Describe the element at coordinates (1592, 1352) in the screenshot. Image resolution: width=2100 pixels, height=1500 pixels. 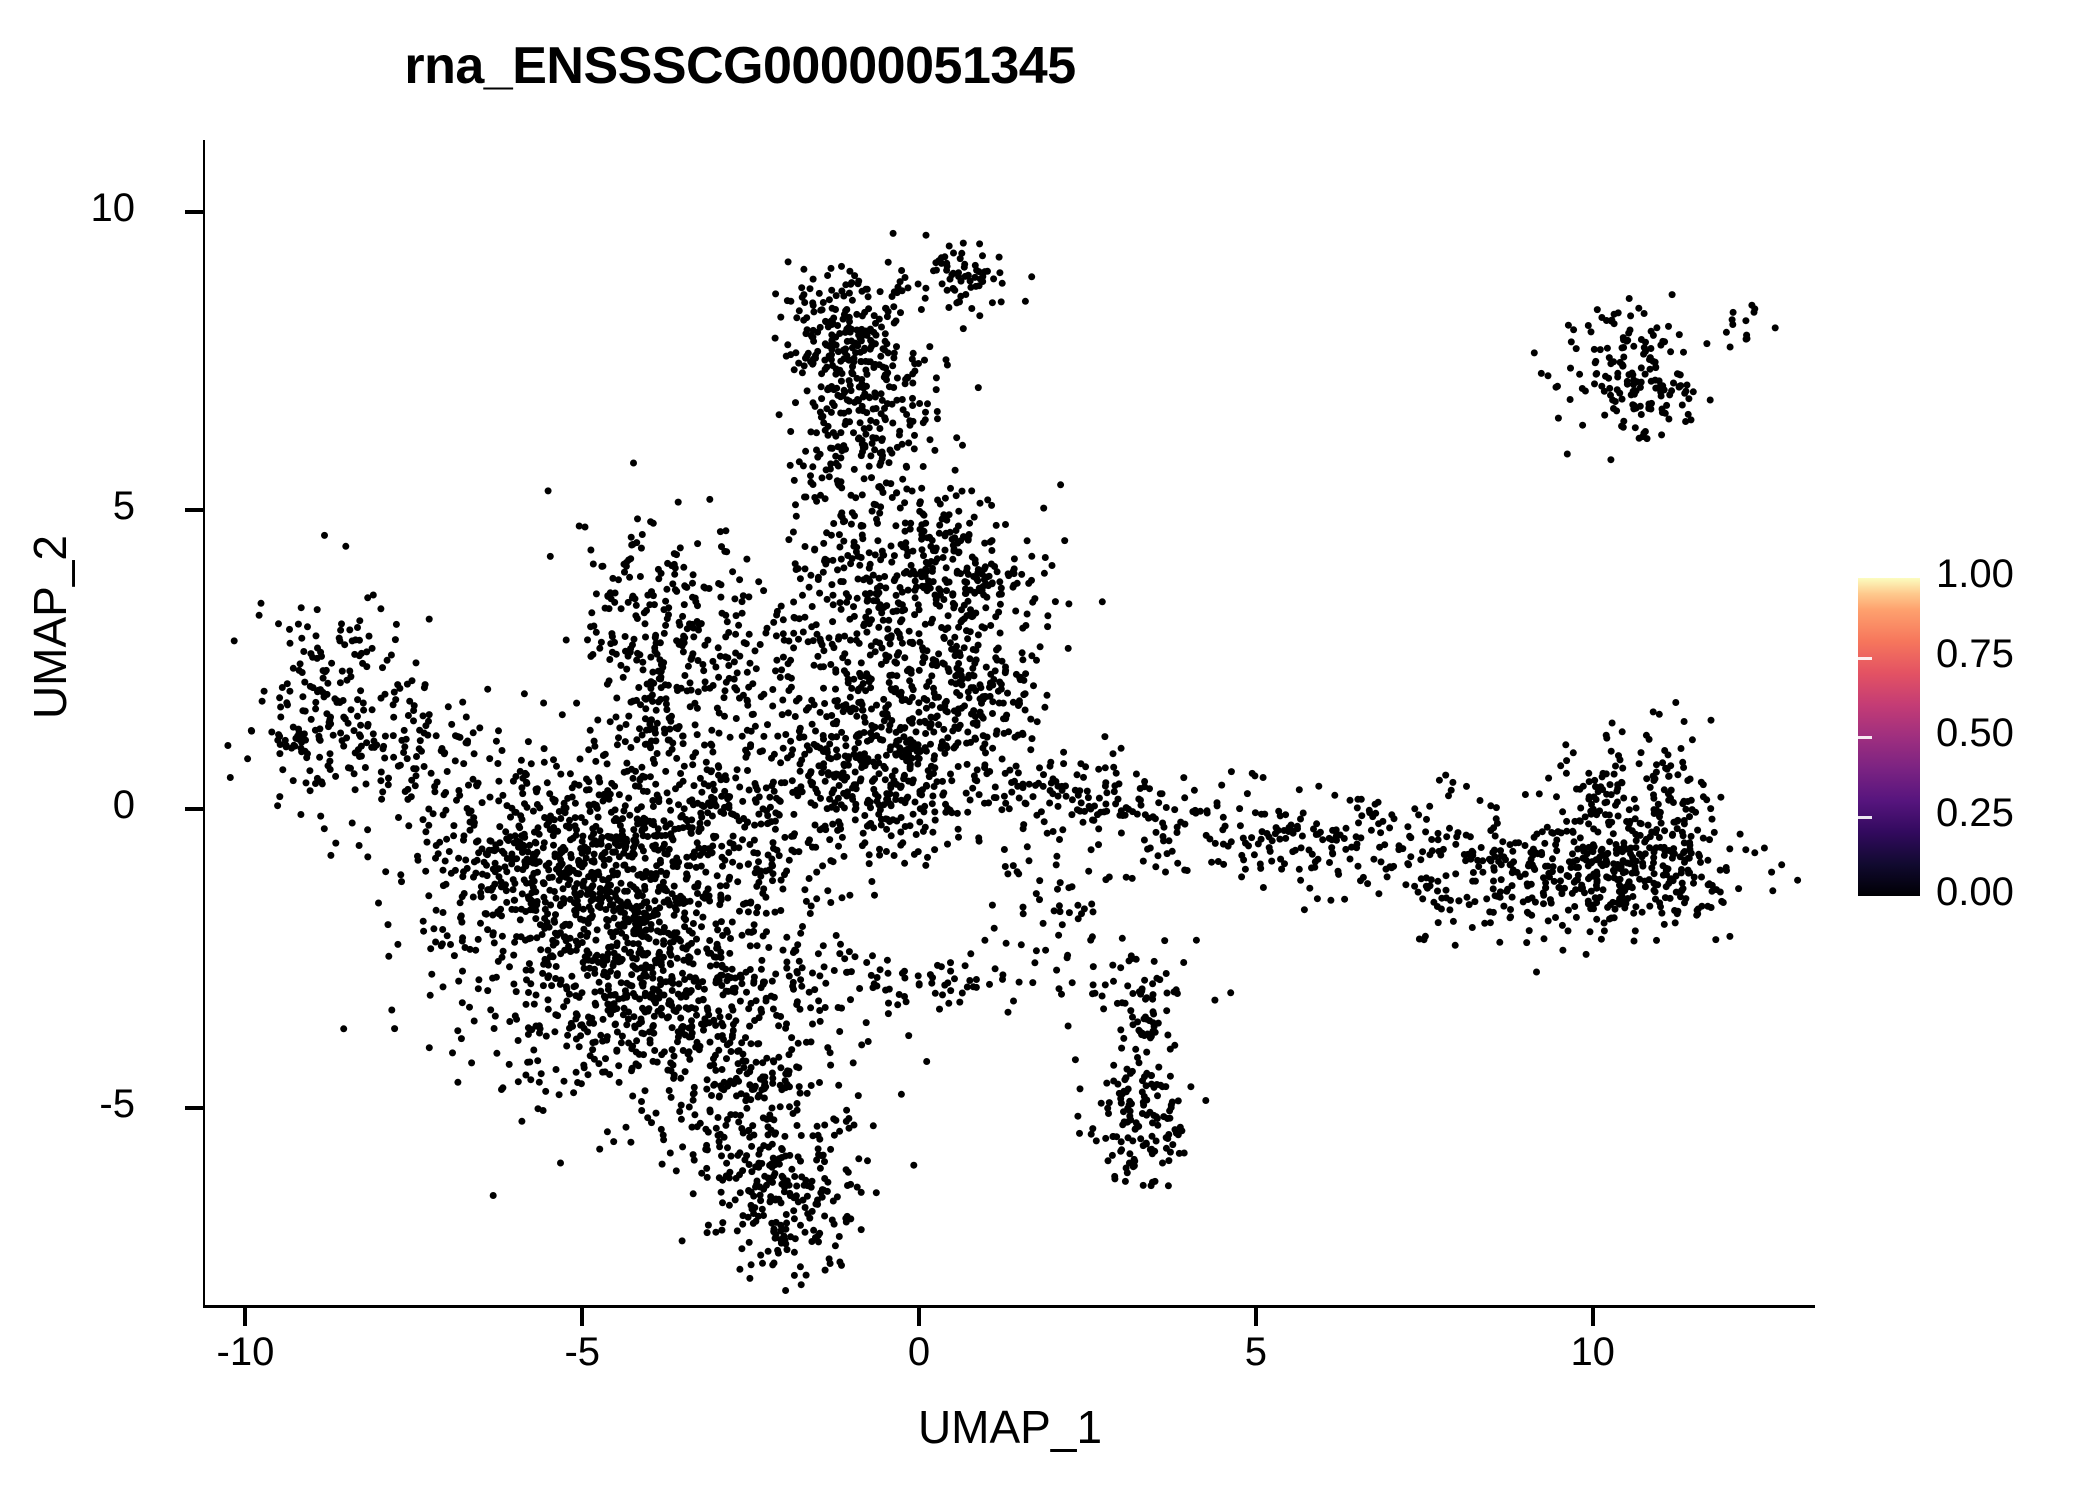
I see `x-tick-label: 10` at that location.